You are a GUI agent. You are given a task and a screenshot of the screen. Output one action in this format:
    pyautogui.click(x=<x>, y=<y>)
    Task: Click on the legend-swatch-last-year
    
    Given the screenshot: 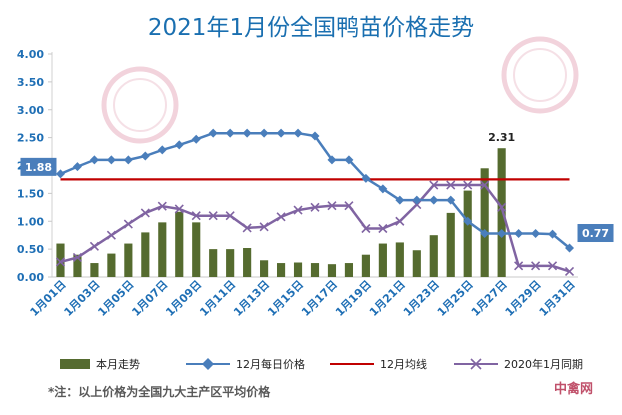 What is the action you would take?
    pyautogui.click(x=476, y=364)
    